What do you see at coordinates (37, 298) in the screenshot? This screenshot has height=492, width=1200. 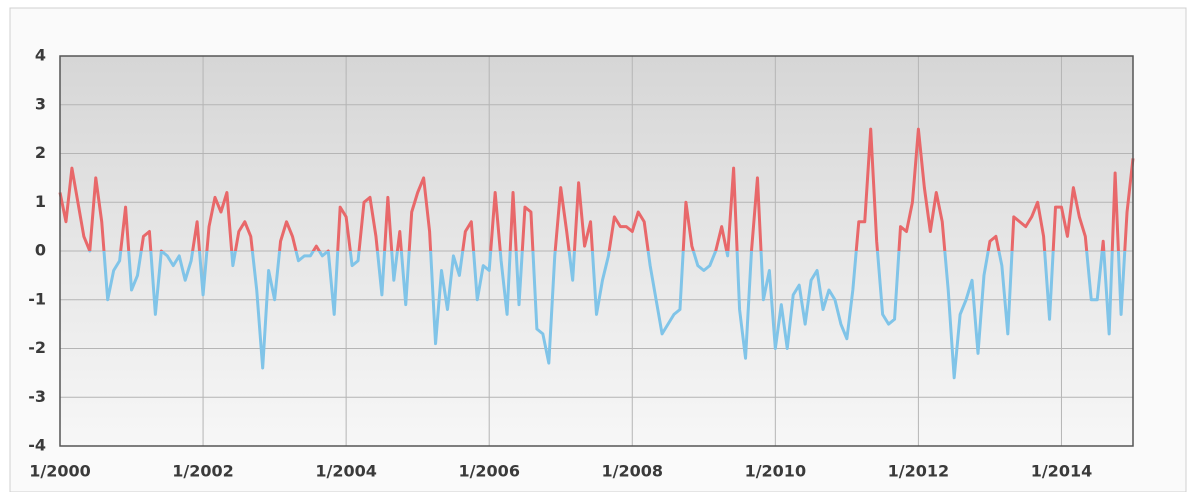 I see `y-tick-label: -1` at bounding box center [37, 298].